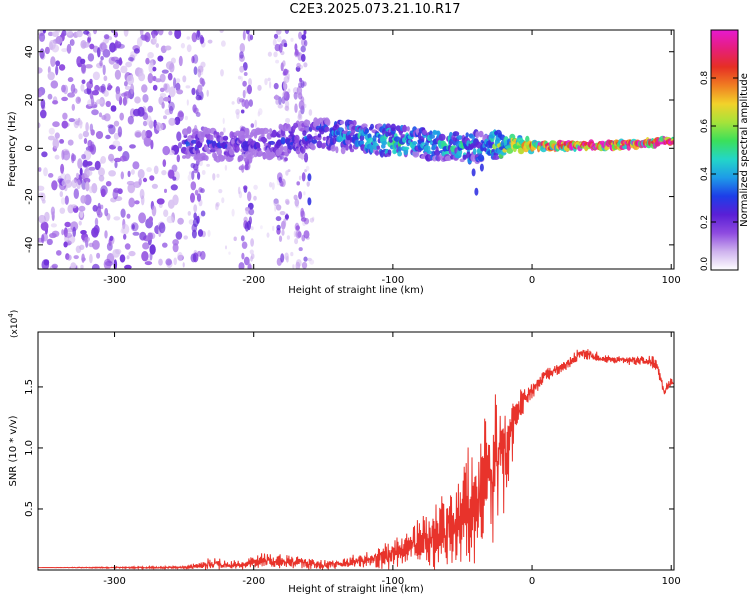 The width and height of the screenshot is (750, 600). What do you see at coordinates (253, 280) in the screenshot?
I see `x-tick-label: -200` at bounding box center [253, 280].